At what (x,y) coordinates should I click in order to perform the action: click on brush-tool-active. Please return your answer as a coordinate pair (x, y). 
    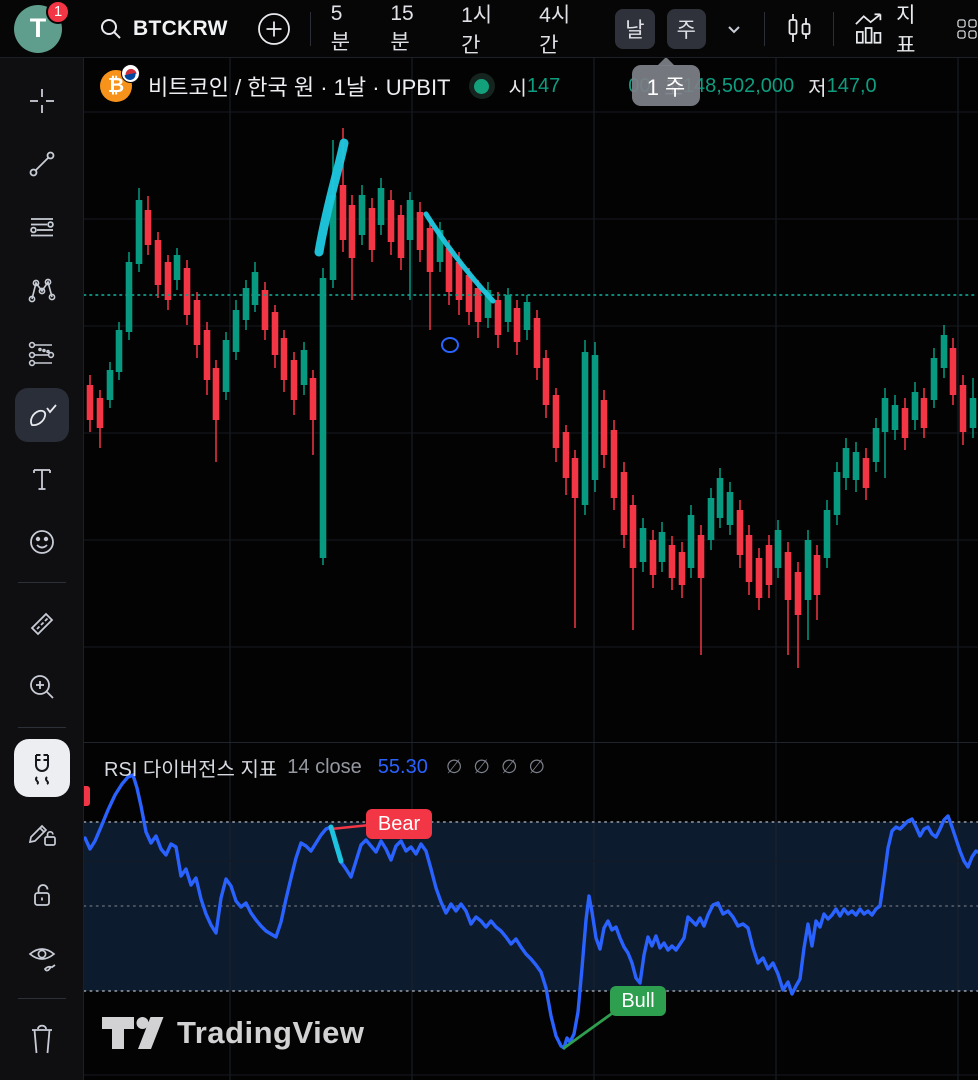
    Looking at the image, I should click on (41, 415).